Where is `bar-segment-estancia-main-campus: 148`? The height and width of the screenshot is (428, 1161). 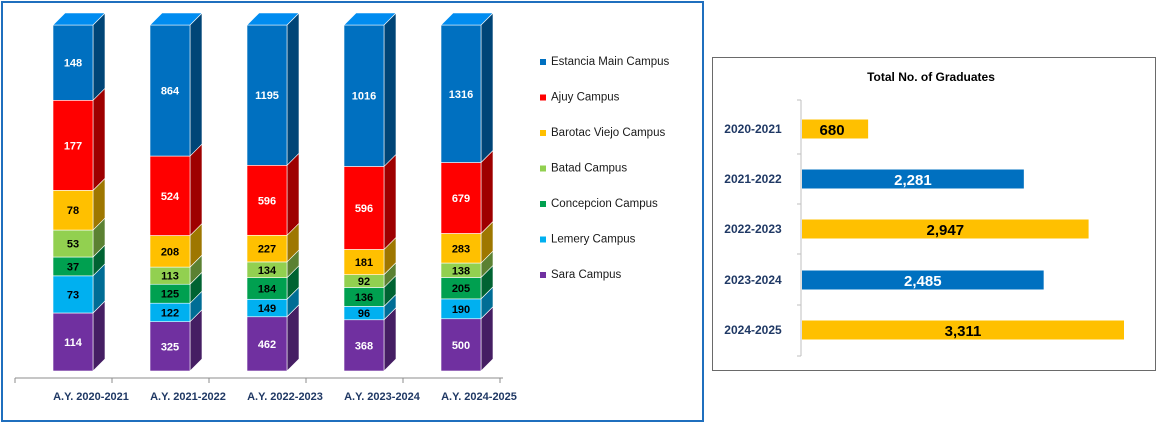
bar-segment-estancia-main-campus: 148 is located at coordinates (79, 57).